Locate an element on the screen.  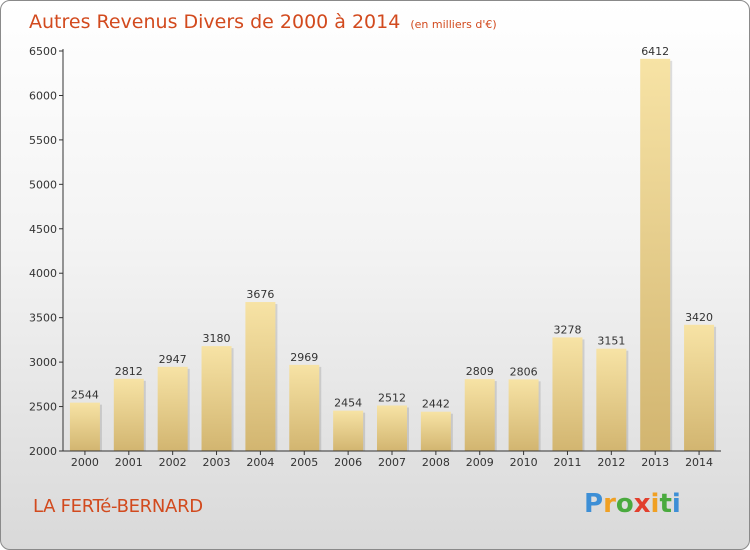
data-label: 3676 is located at coordinates (260, 294).